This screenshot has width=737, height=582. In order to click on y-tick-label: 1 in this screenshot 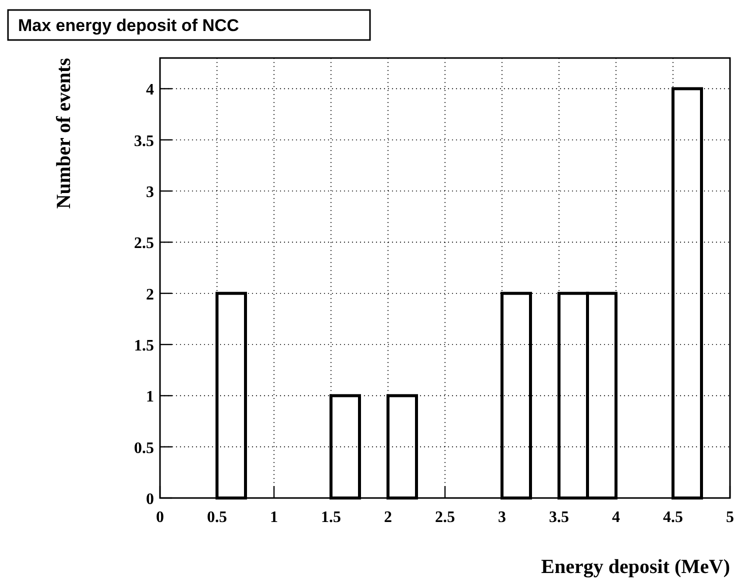, I will do `click(150, 397)`.